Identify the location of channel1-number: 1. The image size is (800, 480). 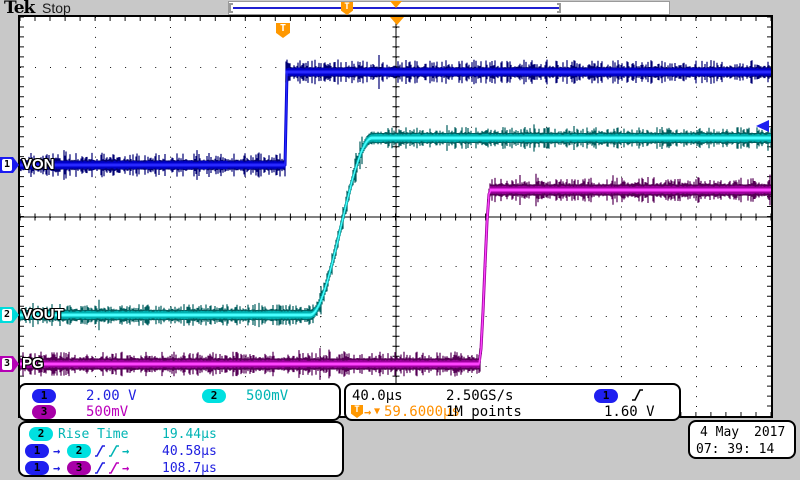
(7, 165).